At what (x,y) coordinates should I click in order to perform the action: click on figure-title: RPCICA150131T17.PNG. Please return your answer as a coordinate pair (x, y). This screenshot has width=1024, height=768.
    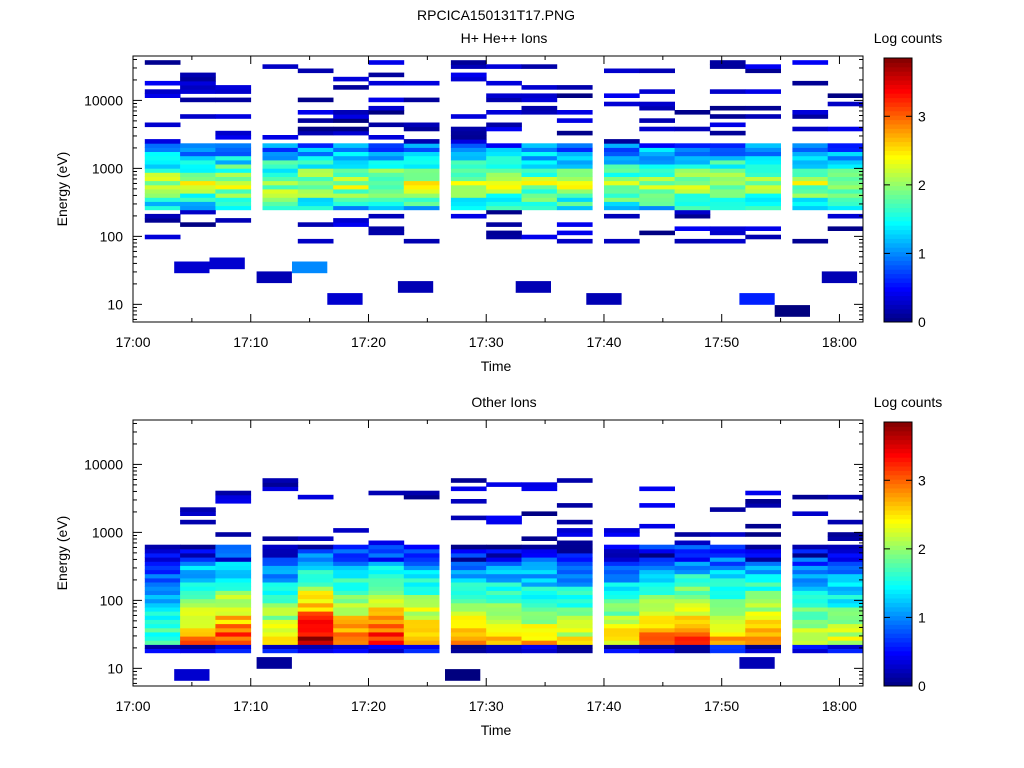
    Looking at the image, I should click on (496, 15).